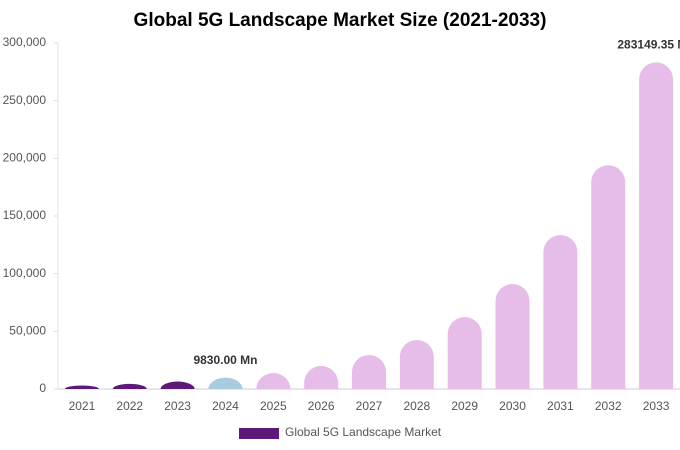  I want to click on y-tick-label: 0, so click(42, 388).